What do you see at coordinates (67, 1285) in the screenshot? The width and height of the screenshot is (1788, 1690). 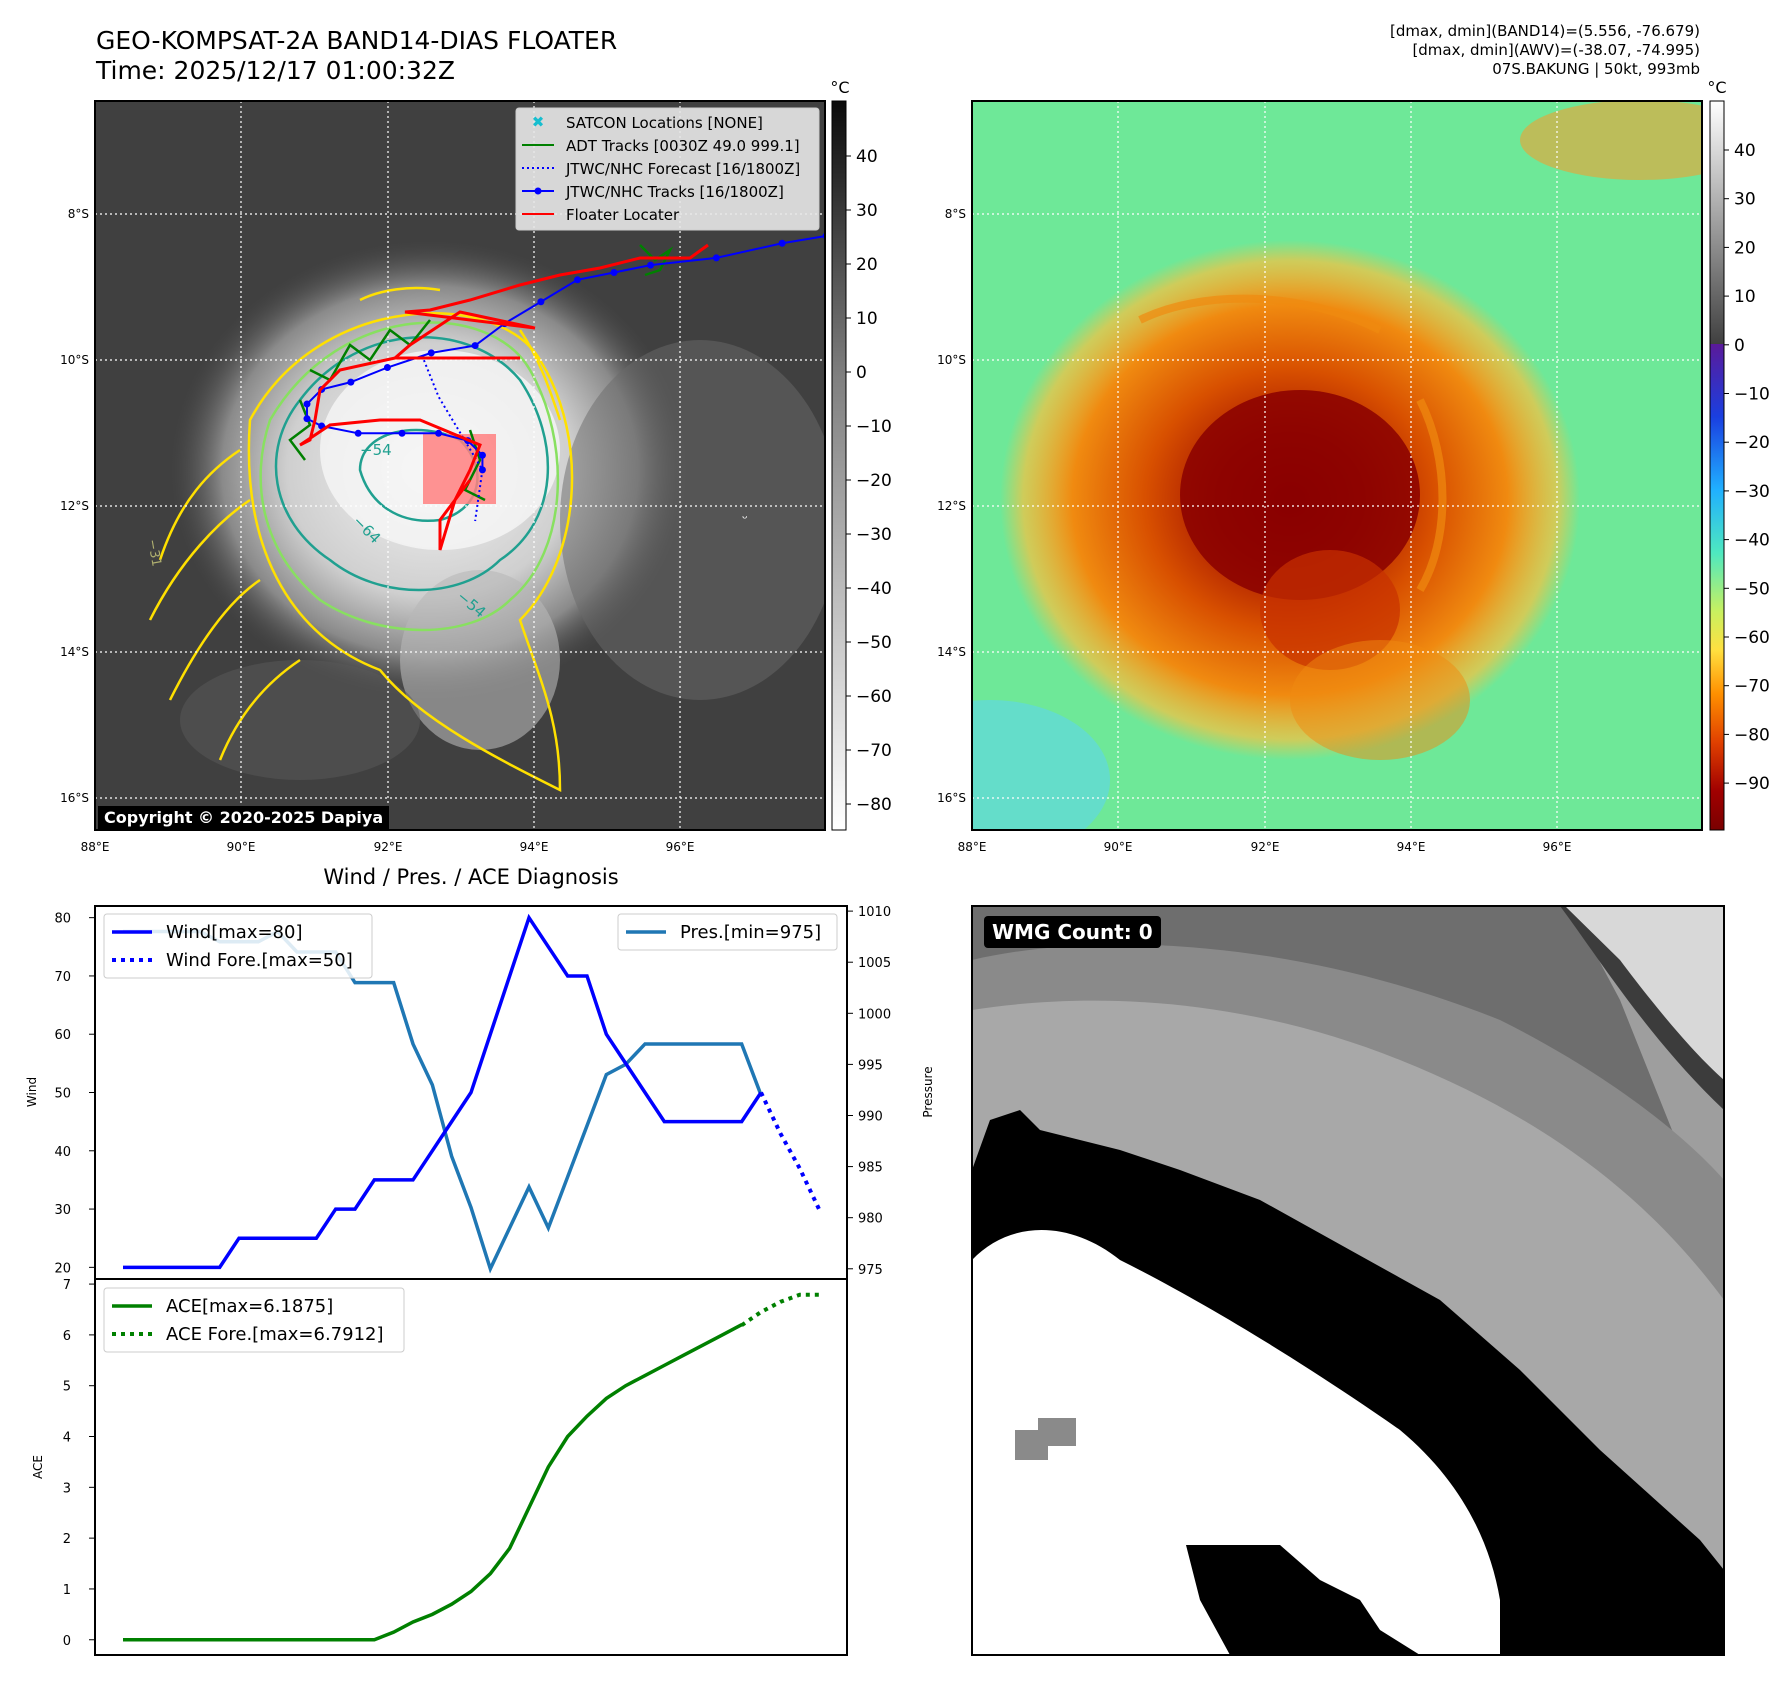 I see `ace-tick-label: 7` at bounding box center [67, 1285].